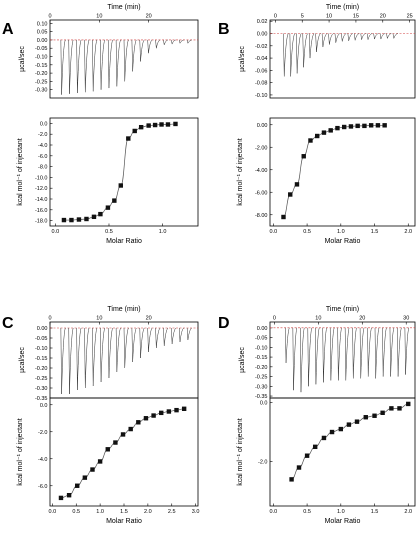 The width and height of the screenshot is (417, 550). What do you see at coordinates (20, 452) in the screenshot?
I see `enthalpy-axis-title: kcal mol⁻¹ of injectant` at bounding box center [20, 452].